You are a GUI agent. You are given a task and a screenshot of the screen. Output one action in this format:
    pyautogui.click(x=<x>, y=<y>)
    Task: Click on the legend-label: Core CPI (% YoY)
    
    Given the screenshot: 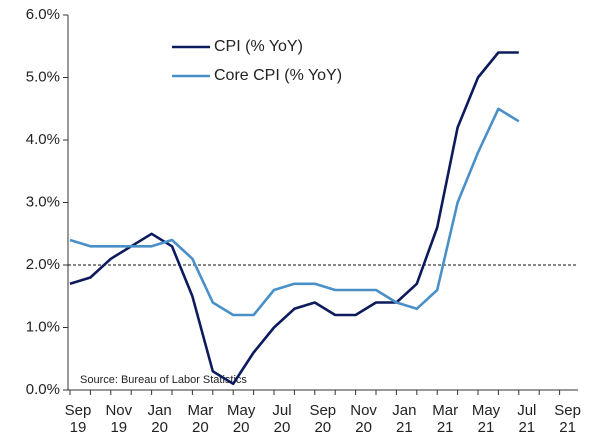 What is the action you would take?
    pyautogui.click(x=278, y=75)
    